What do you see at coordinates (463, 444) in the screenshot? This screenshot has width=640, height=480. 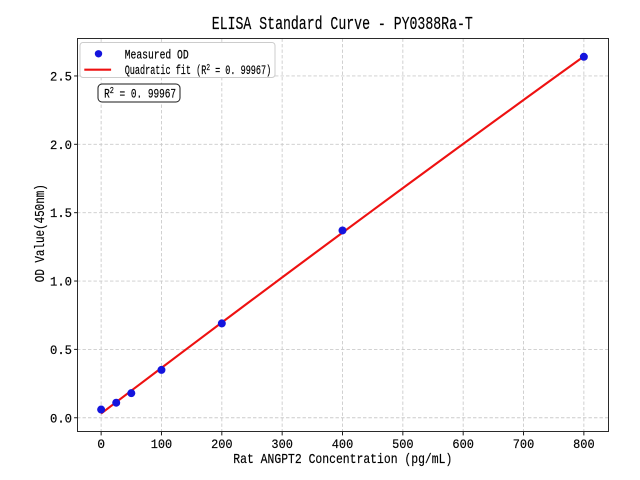 I see `svg-text: 600` at bounding box center [463, 444].